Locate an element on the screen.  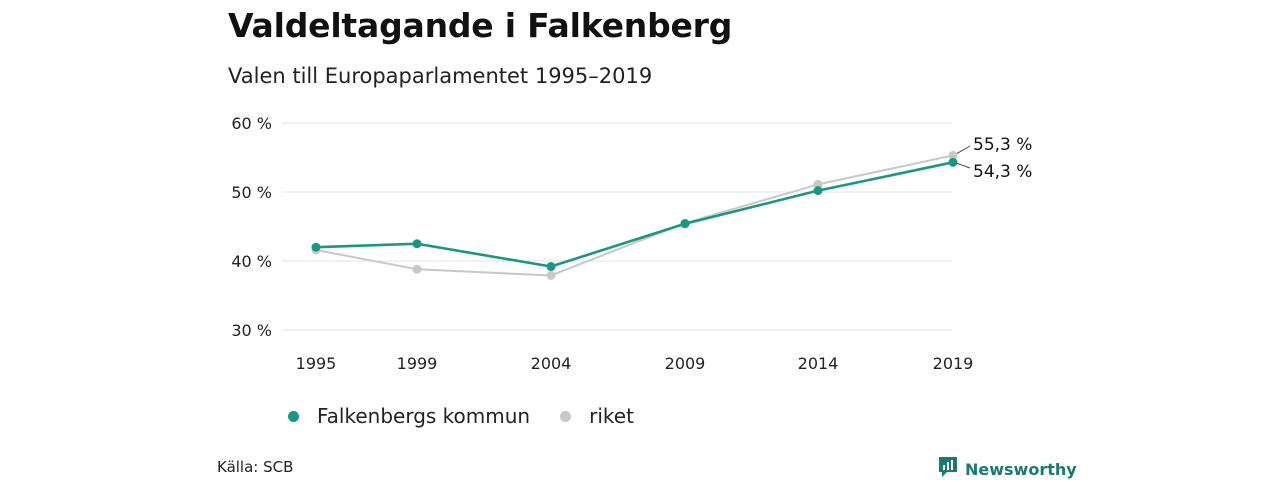
y-tick-label: 40 % is located at coordinates (251, 261).